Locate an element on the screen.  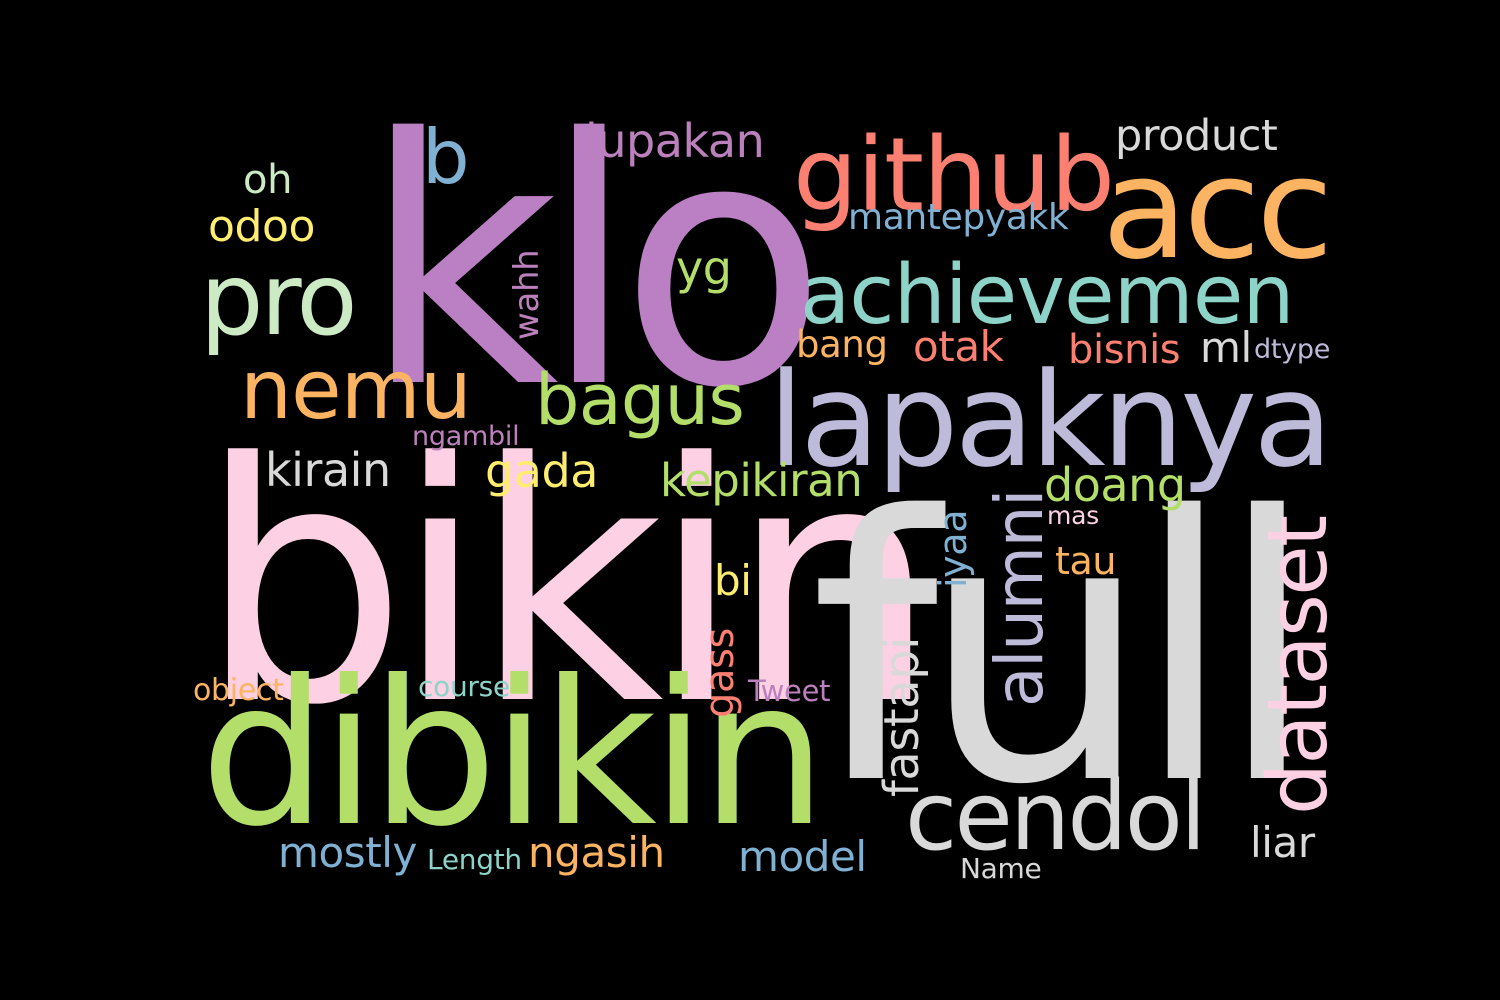
word-bagus: bagus is located at coordinates (640, 400).